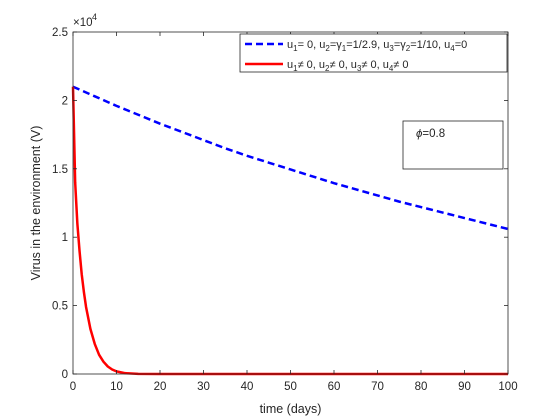  I want to click on annotation-text: ϕ=0.8, so click(430, 134).